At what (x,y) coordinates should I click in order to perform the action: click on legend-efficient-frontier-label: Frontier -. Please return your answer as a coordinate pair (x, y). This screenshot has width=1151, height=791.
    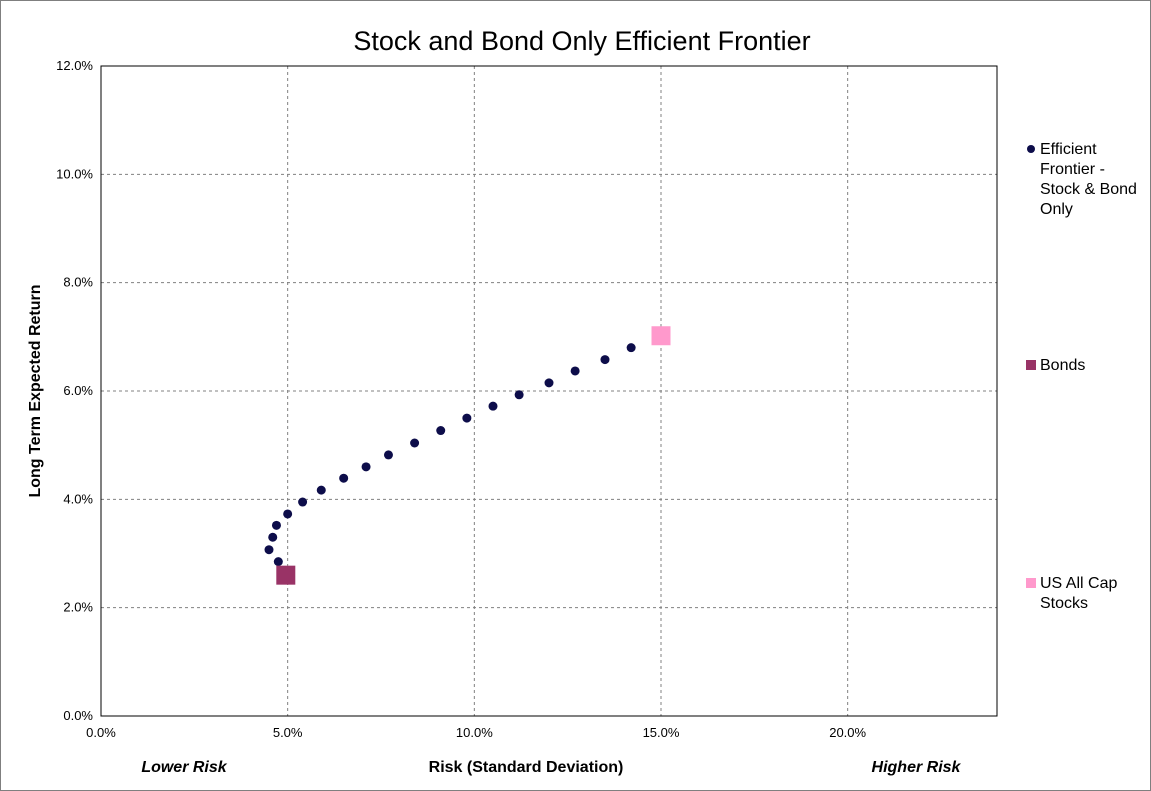
    Looking at the image, I should click on (1072, 169).